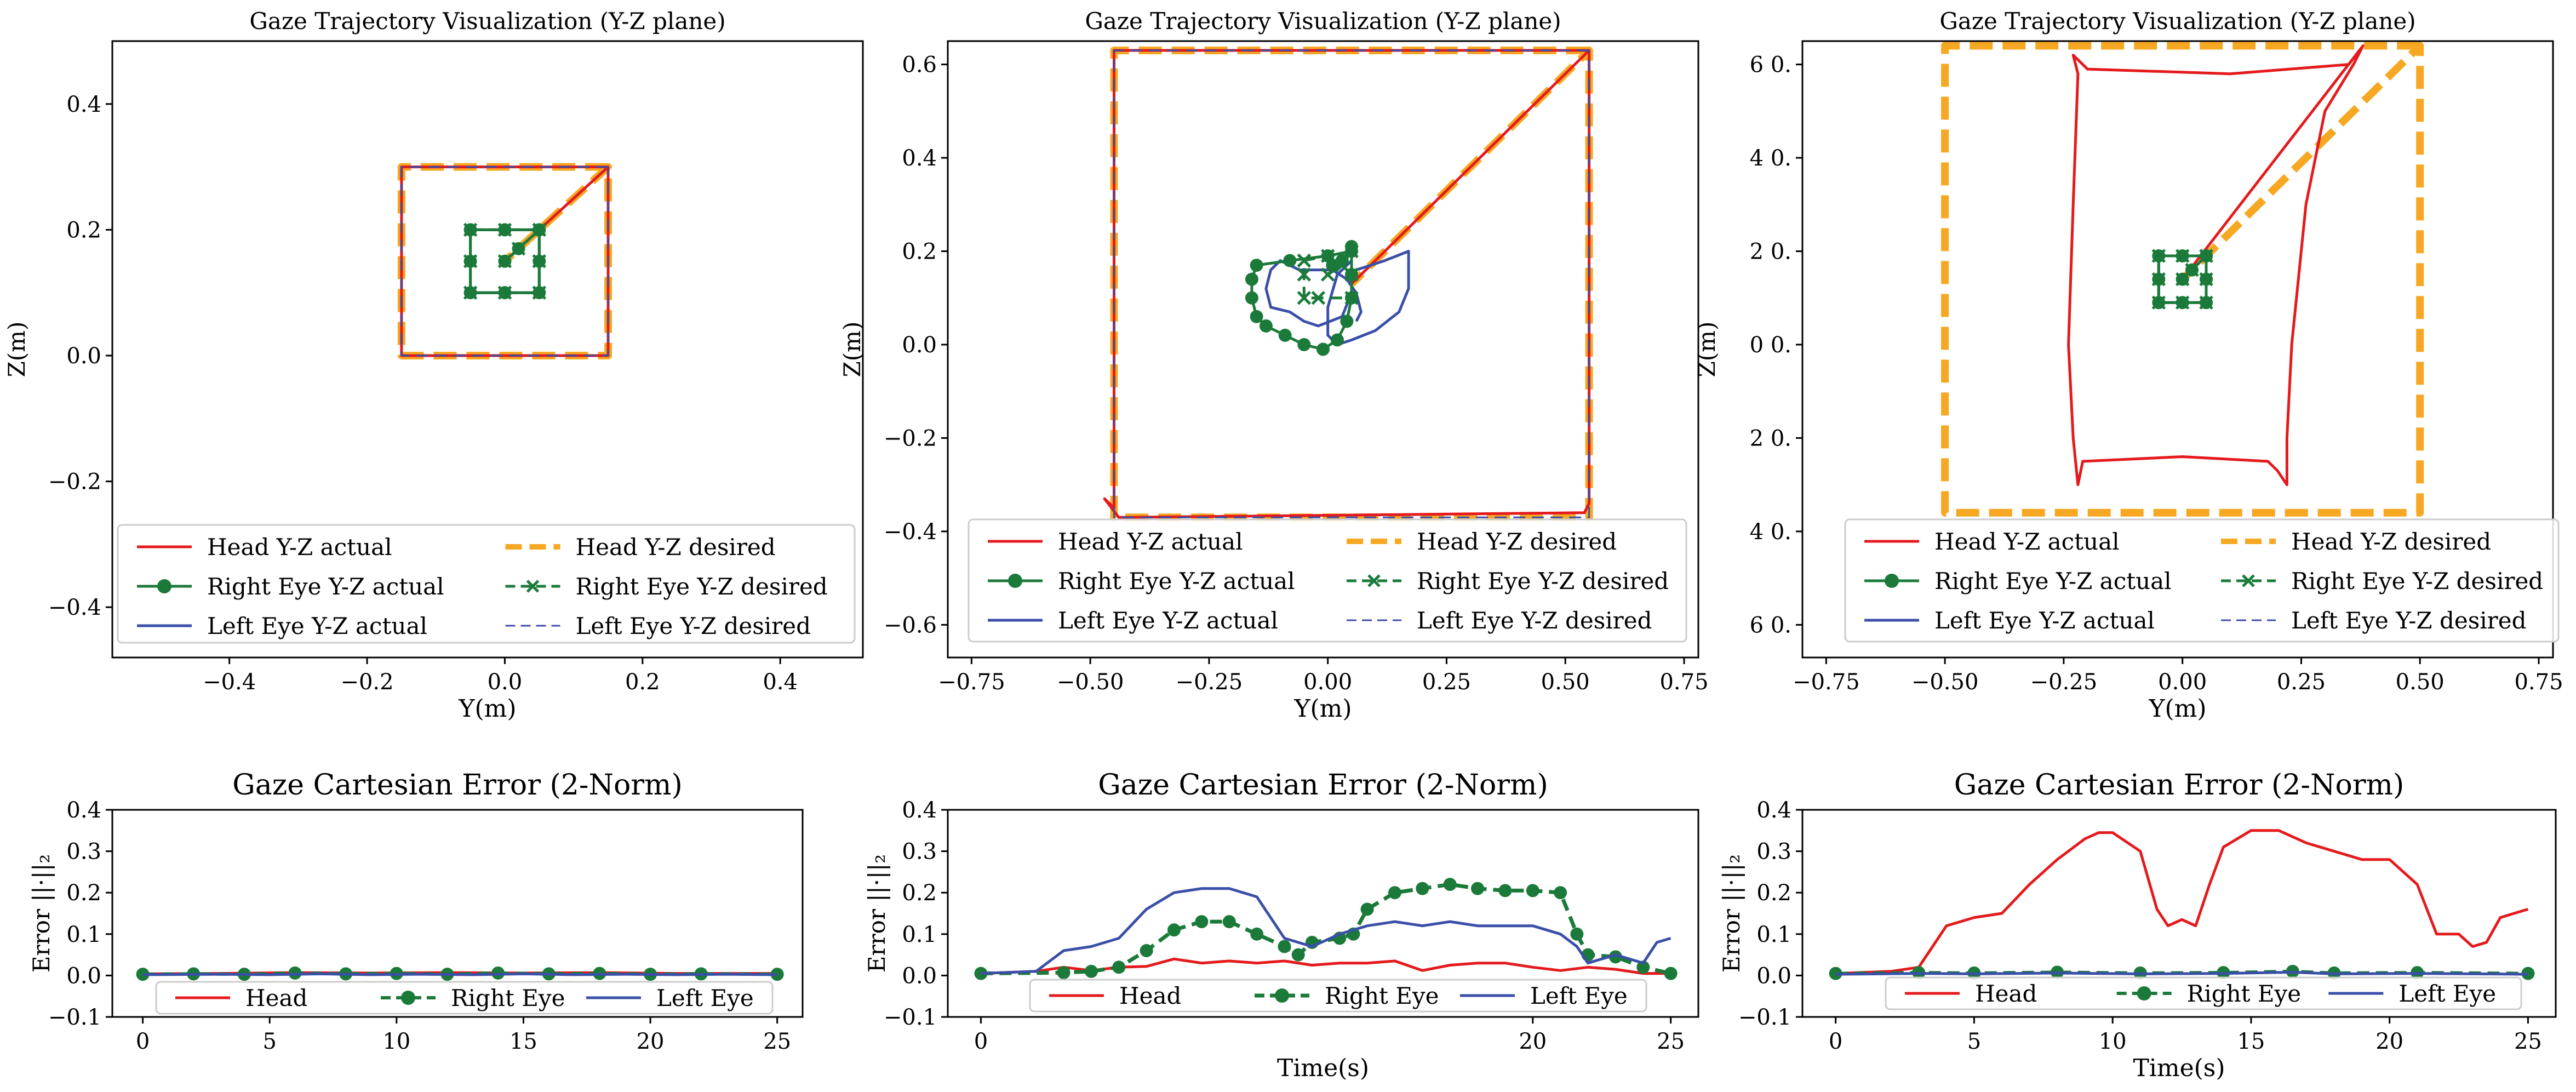 The image size is (2576, 1092). Describe the element at coordinates (2177, 709) in the screenshot. I see `x-axis-label: Y(m)` at that location.